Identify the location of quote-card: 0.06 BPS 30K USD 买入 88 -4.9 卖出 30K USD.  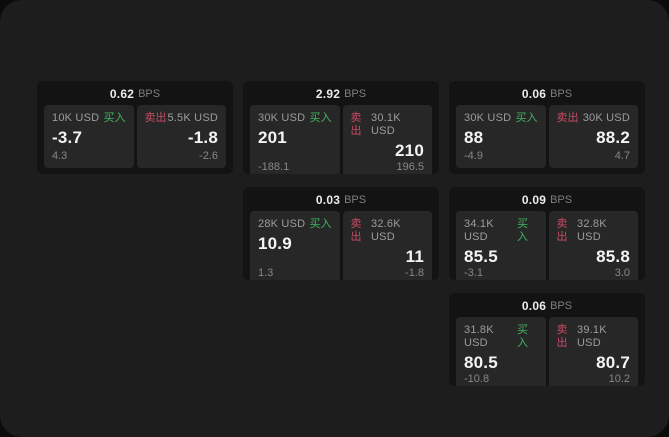
(547, 127).